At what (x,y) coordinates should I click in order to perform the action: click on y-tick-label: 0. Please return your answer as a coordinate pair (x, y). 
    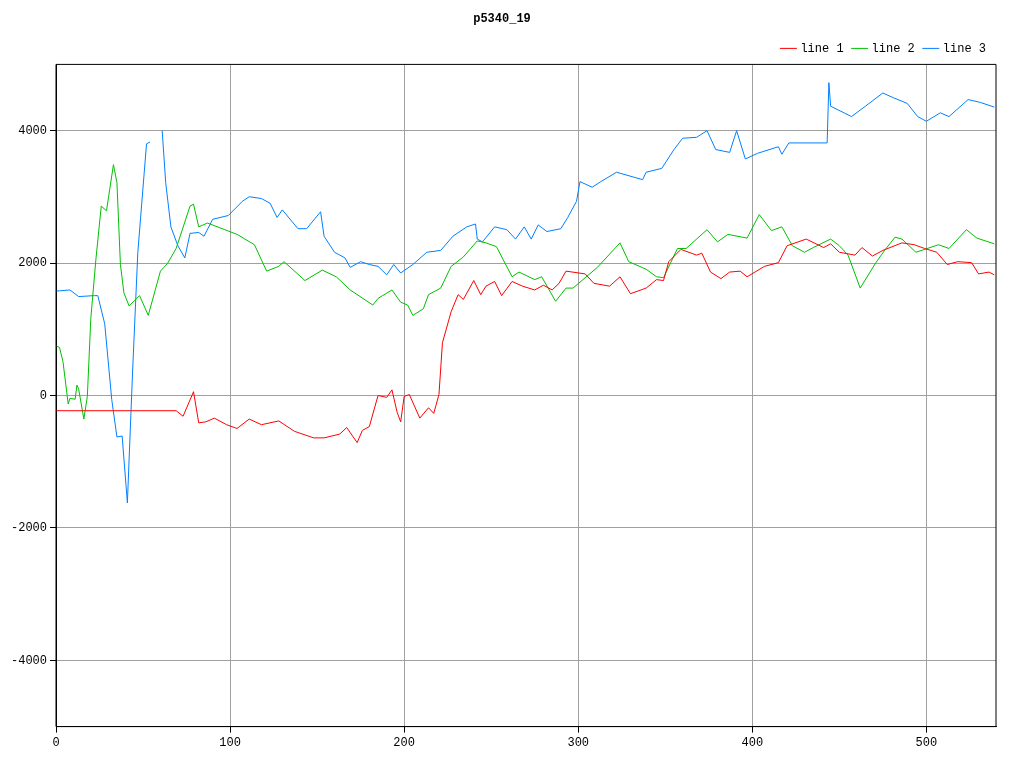
    Looking at the image, I should click on (43, 395).